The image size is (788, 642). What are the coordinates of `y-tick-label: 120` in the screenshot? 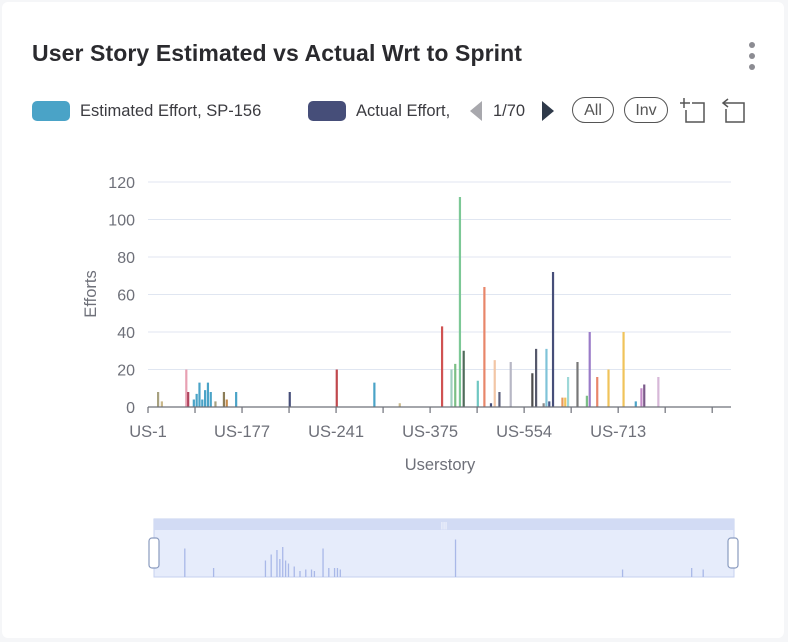 It's located at (121, 183).